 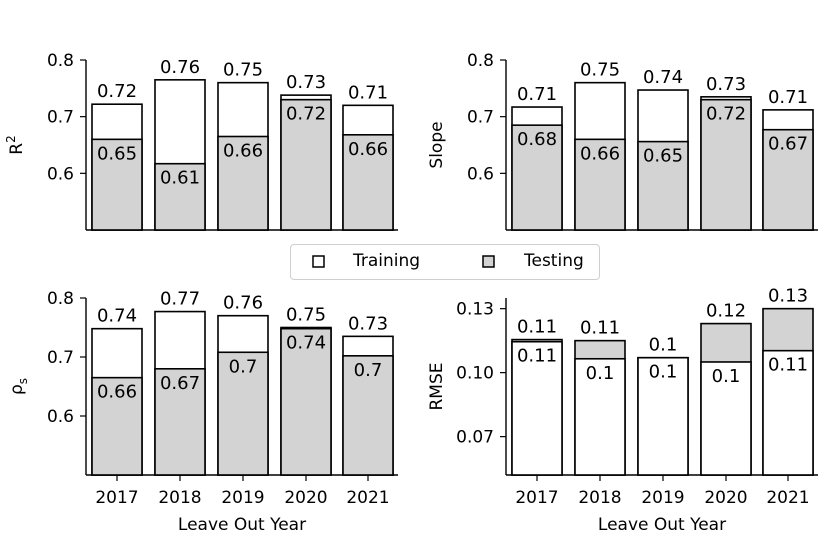 I want to click on data-label-testing-2021: 0.67, so click(x=788, y=144).